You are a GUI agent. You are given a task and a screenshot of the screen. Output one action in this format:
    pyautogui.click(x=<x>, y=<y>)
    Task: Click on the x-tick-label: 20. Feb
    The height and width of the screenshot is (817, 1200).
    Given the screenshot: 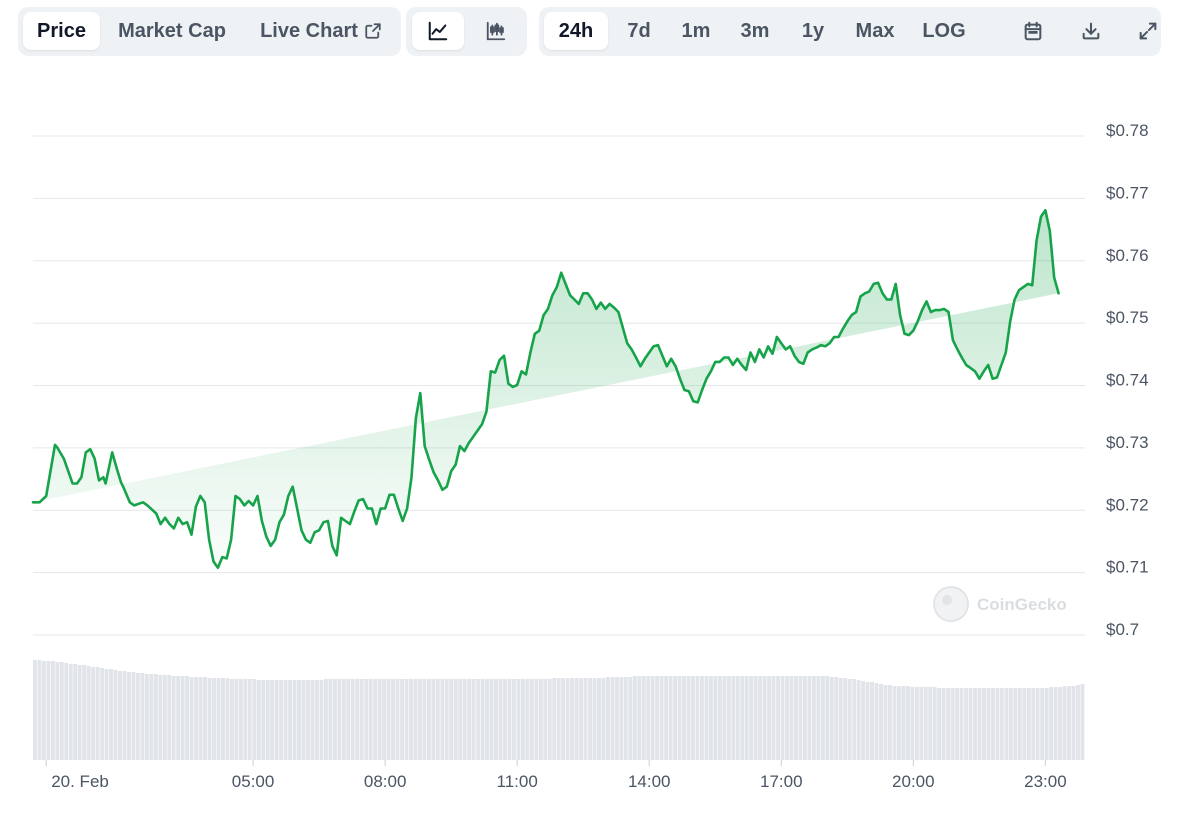 What is the action you would take?
    pyautogui.click(x=80, y=781)
    